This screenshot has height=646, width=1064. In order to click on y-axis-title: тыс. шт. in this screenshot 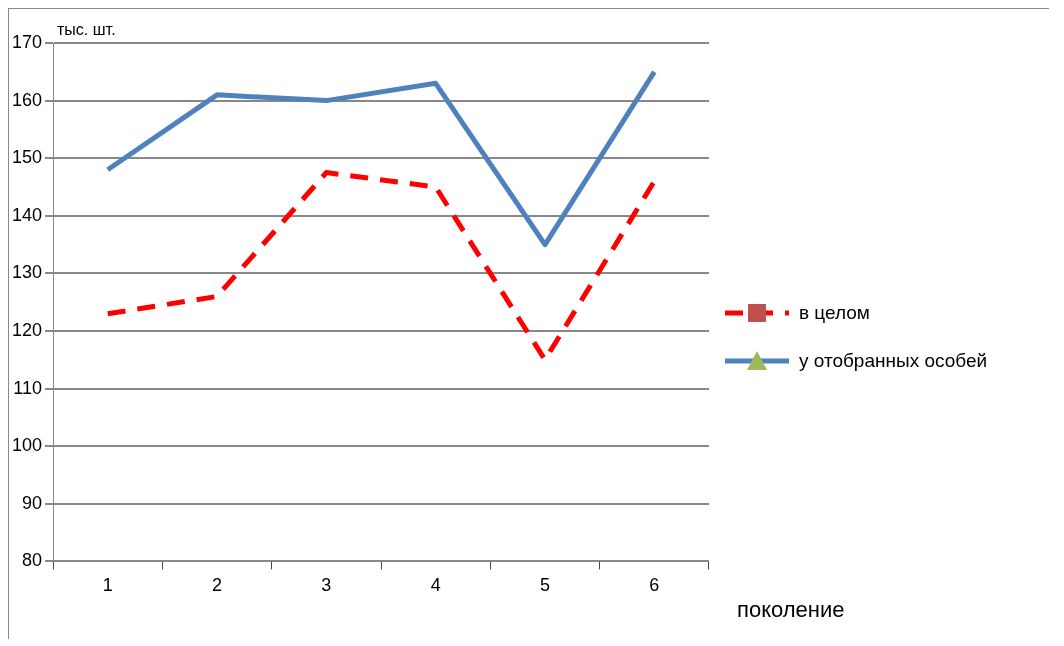, I will do `click(86, 30)`.